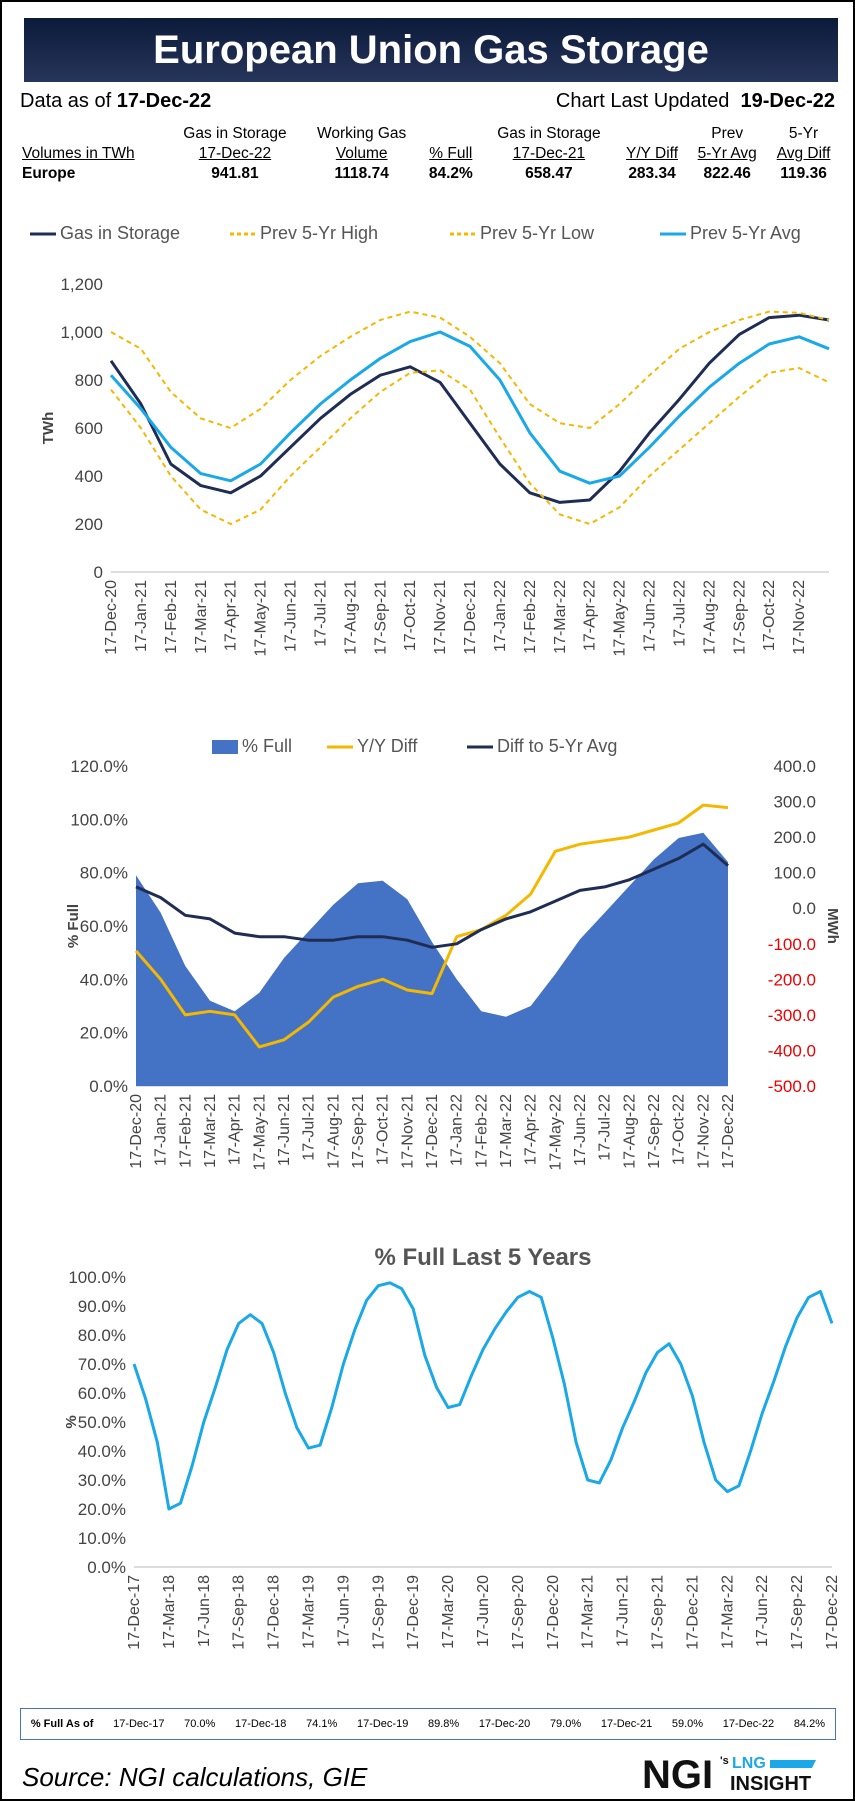  Describe the element at coordinates (102, 1422) in the screenshot. I see `y-tick-label: 50.0%` at that location.